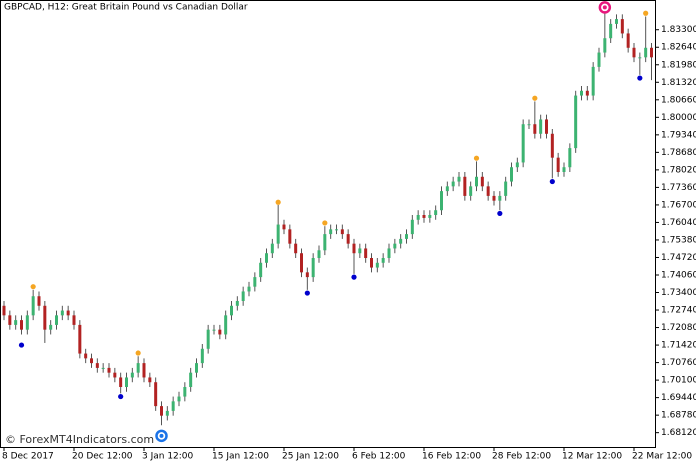  Describe the element at coordinates (678, 293) in the screenshot. I see `y-tick-label: 1.73400` at that location.